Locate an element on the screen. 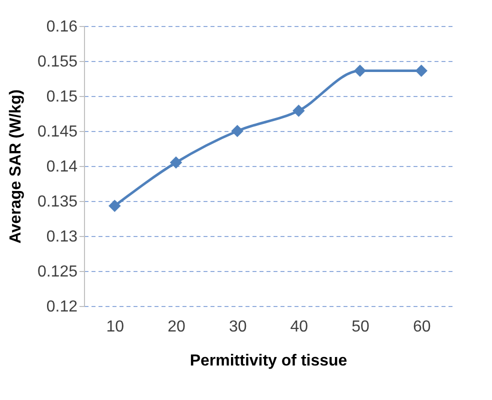  y-tick-label: 0.155 is located at coordinates (57, 62).